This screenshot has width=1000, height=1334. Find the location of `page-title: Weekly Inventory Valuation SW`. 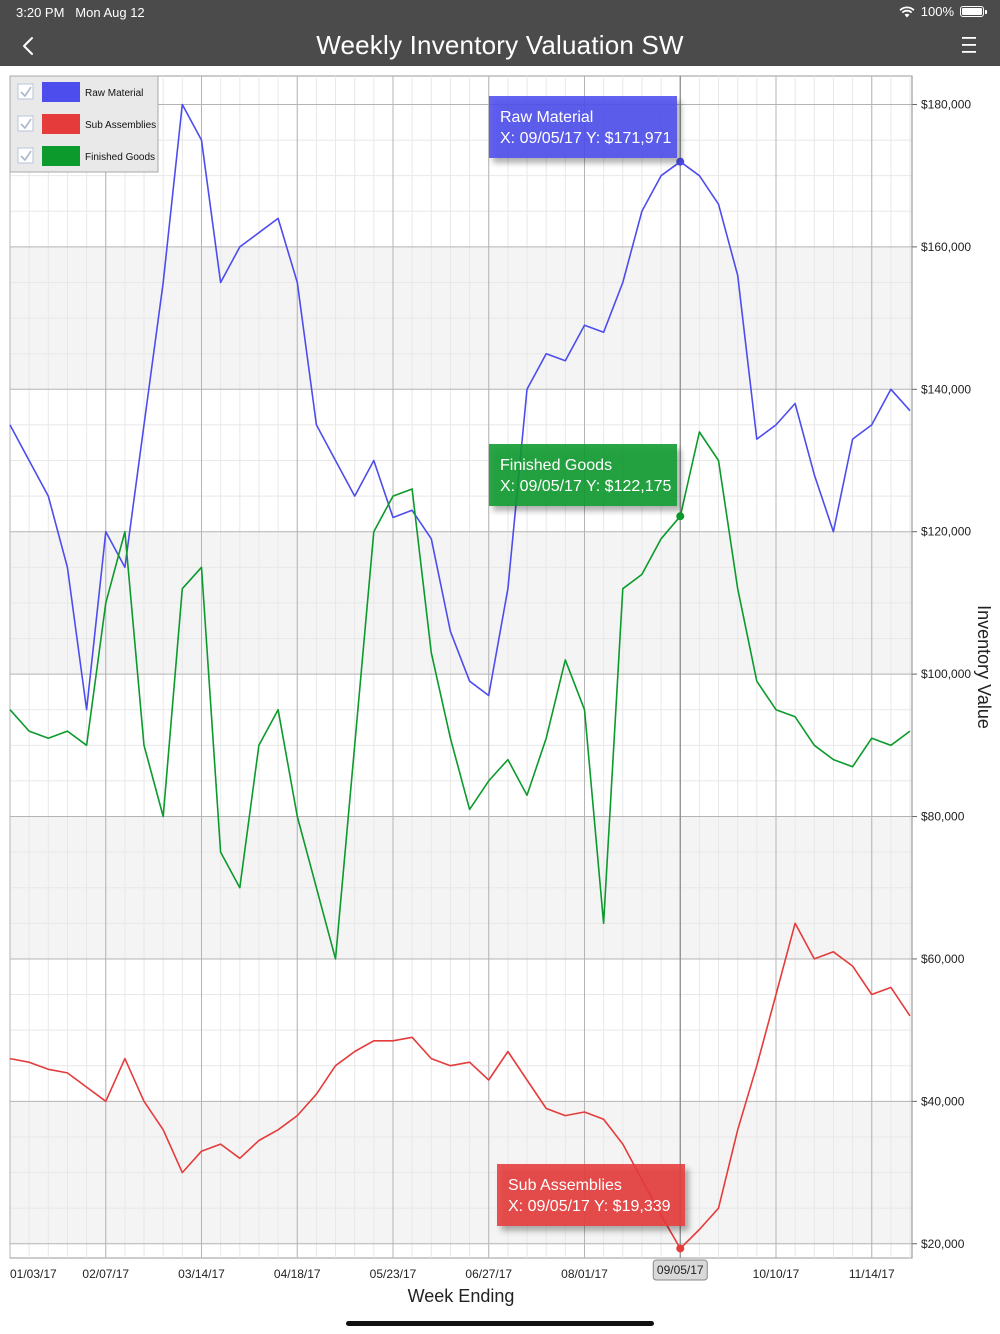

page-title: Weekly Inventory Valuation SW is located at coordinates (500, 45).